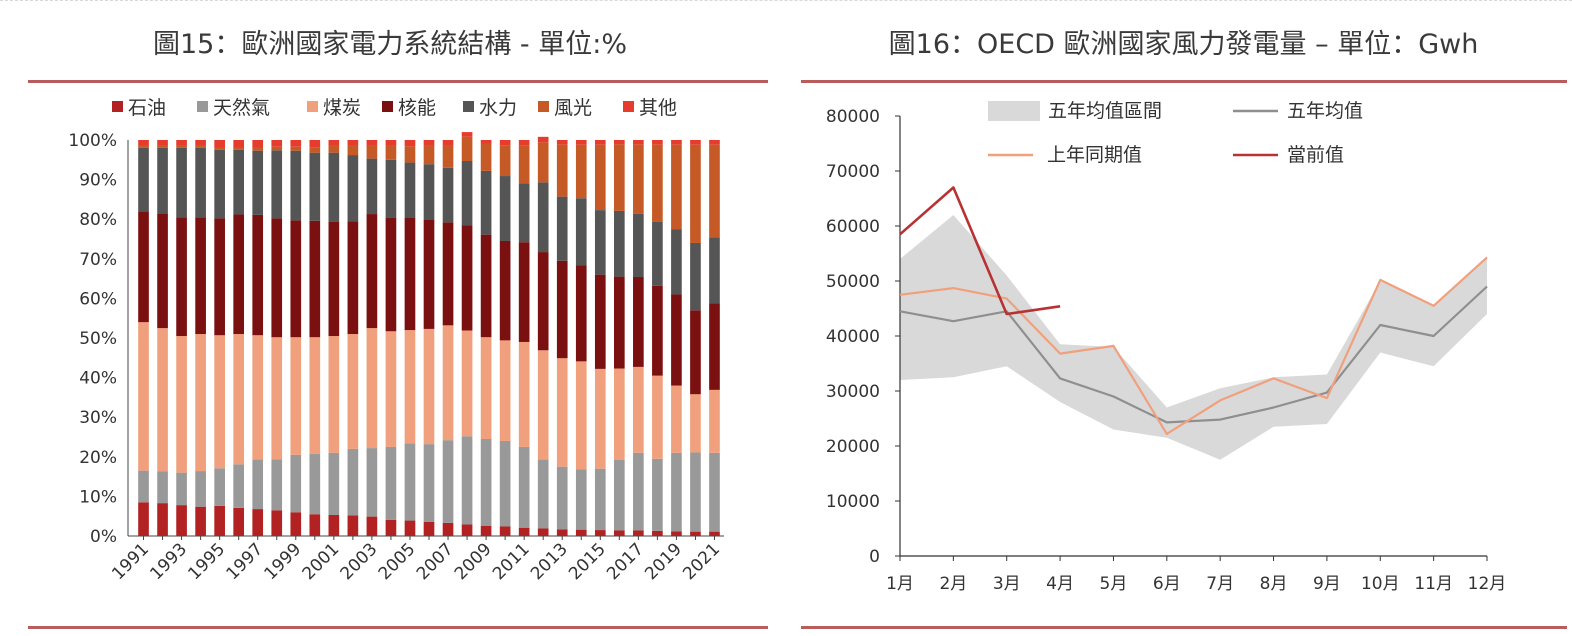 The width and height of the screenshot is (1572, 636). Describe the element at coordinates (398, 81) in the screenshot. I see `figure-15-top-rule` at that location.